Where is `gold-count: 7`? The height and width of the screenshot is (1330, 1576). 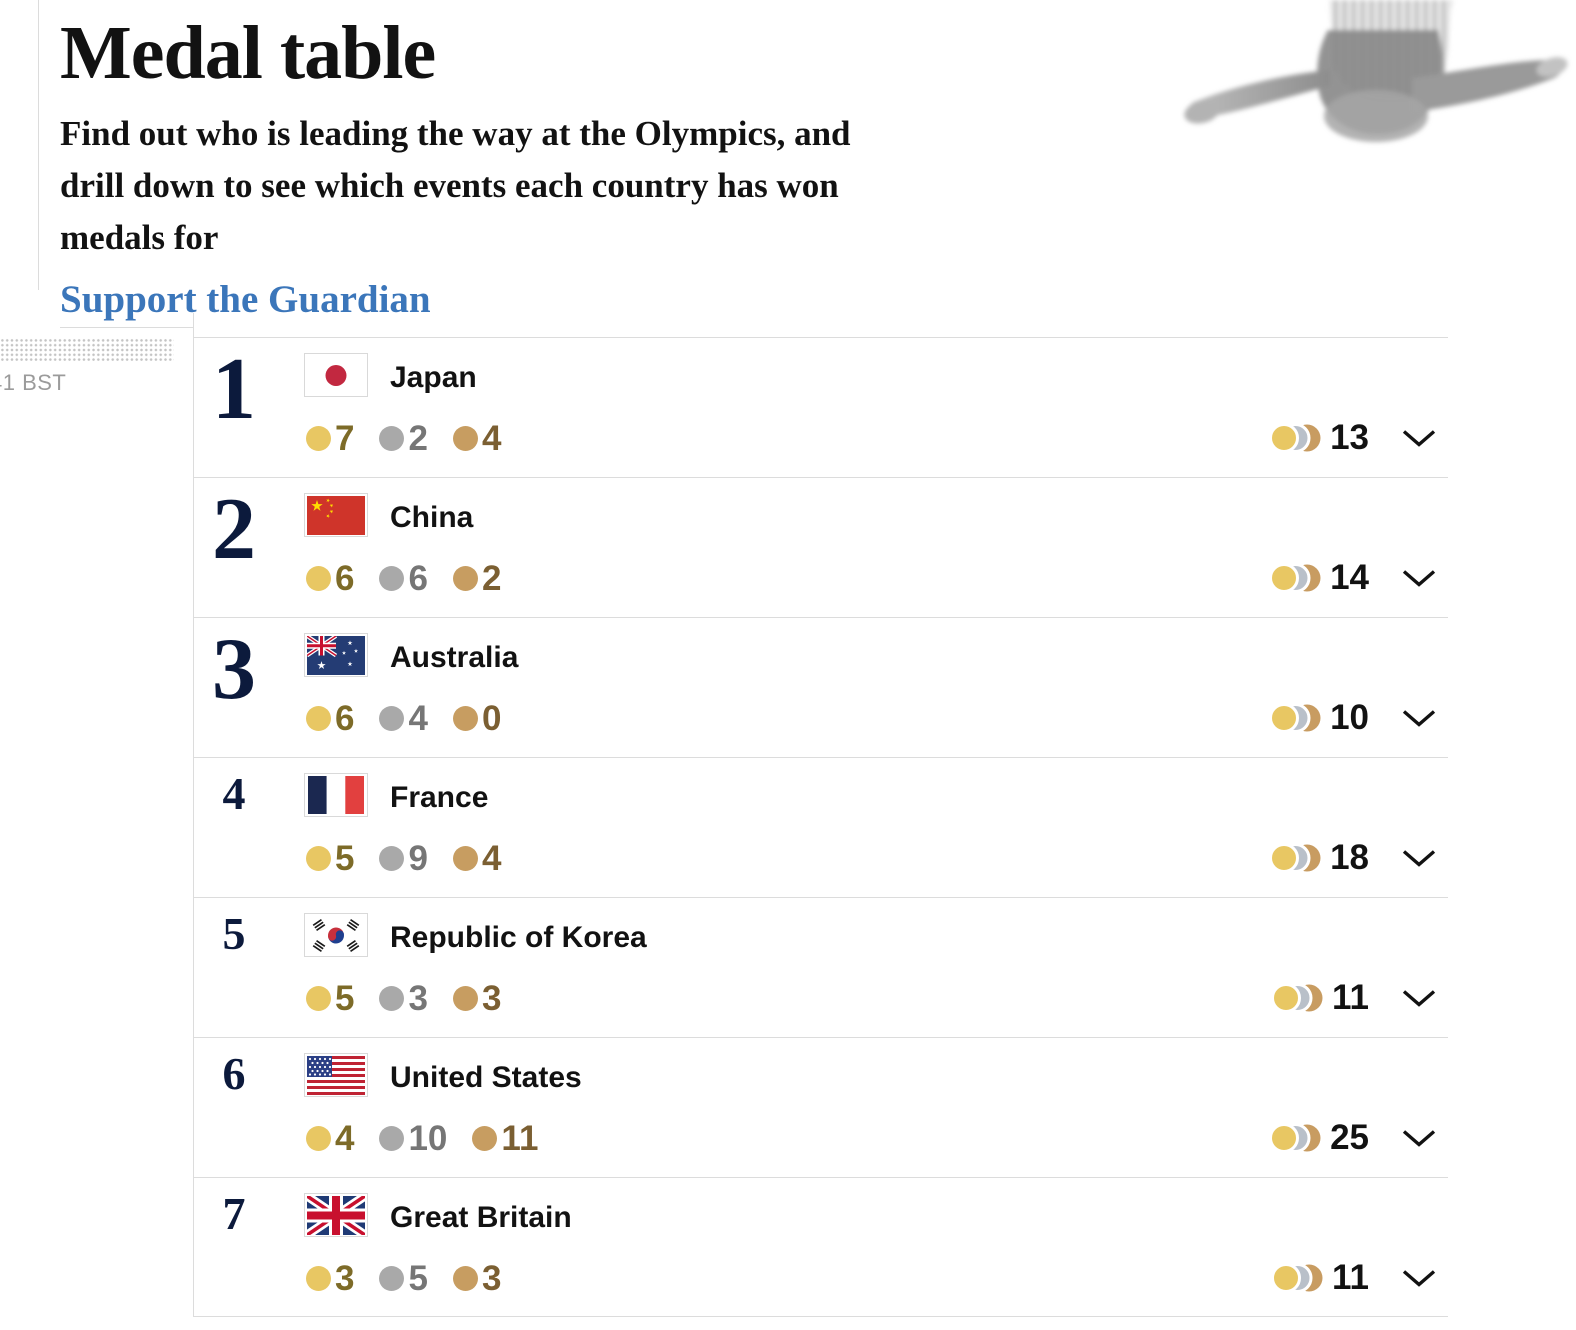
gold-count: 7 is located at coordinates (345, 438).